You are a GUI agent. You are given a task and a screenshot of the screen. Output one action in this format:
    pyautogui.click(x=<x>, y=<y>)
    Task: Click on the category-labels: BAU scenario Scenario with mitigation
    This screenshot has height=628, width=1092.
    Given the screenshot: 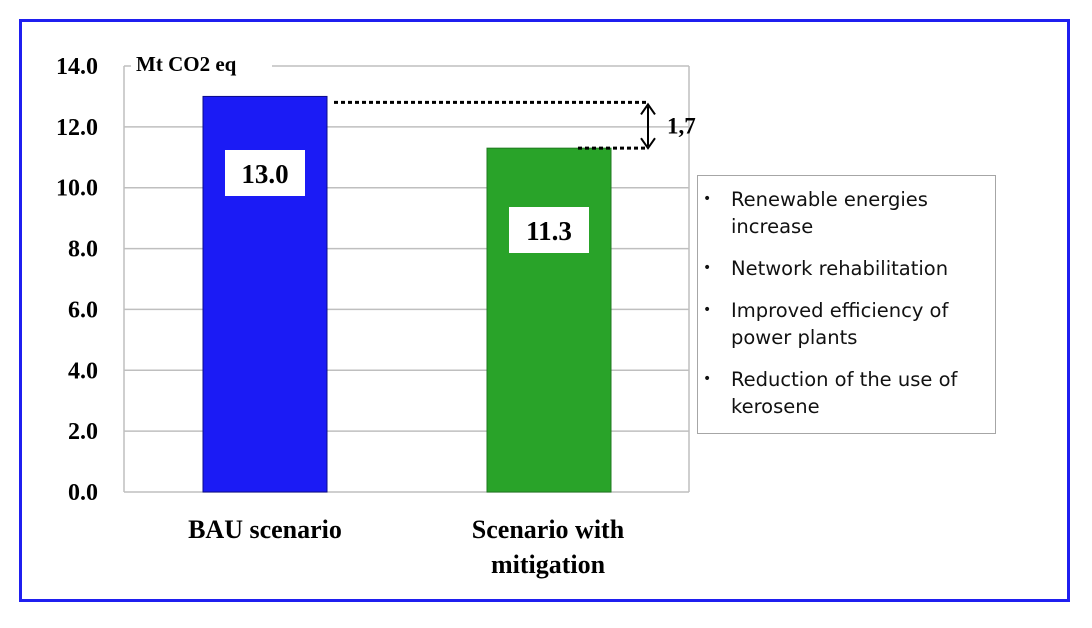 What is the action you would take?
    pyautogui.click(x=406, y=547)
    